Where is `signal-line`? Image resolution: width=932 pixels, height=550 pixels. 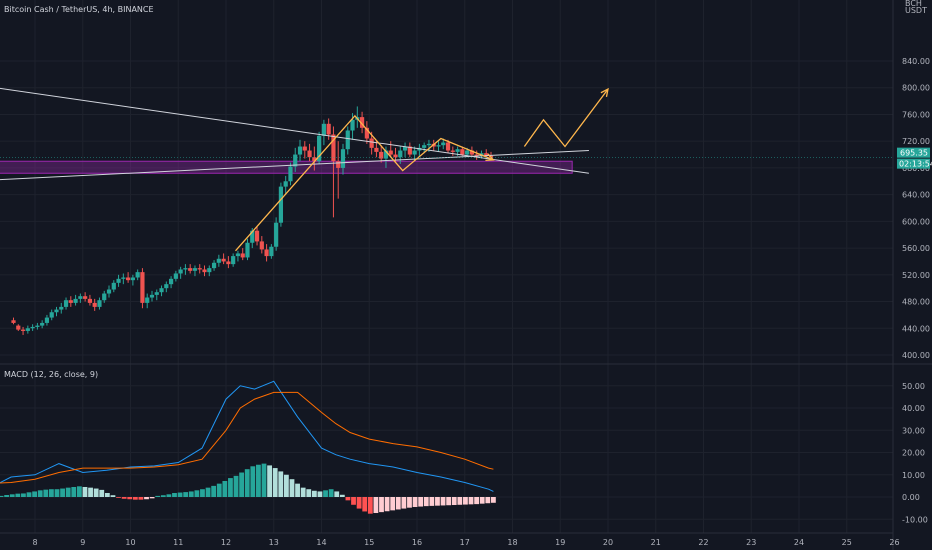 signal-line is located at coordinates (247, 437).